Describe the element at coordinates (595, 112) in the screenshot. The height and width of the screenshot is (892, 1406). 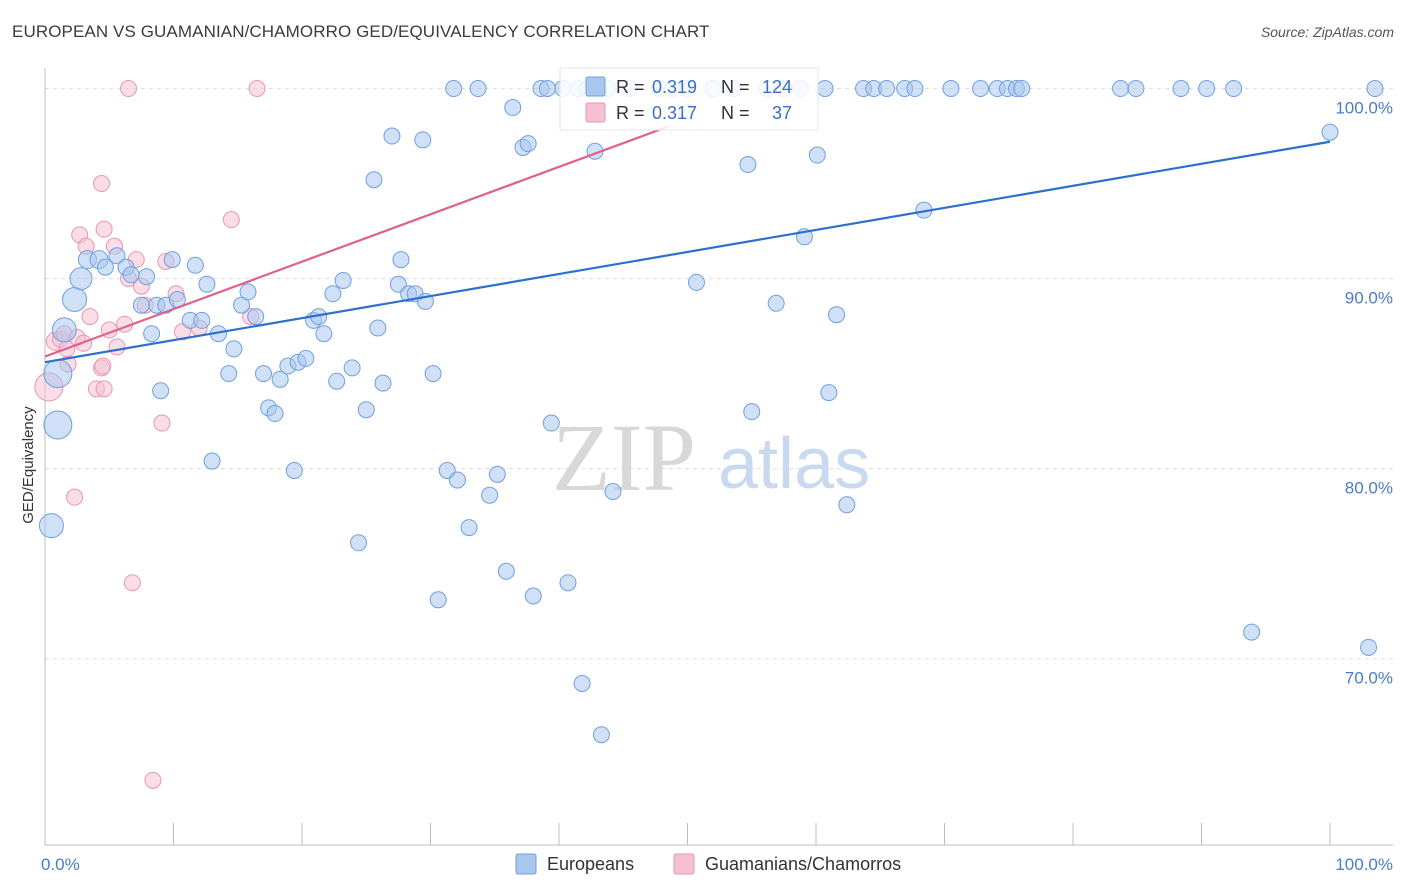
I see `legend-swatch-guamanians` at that location.